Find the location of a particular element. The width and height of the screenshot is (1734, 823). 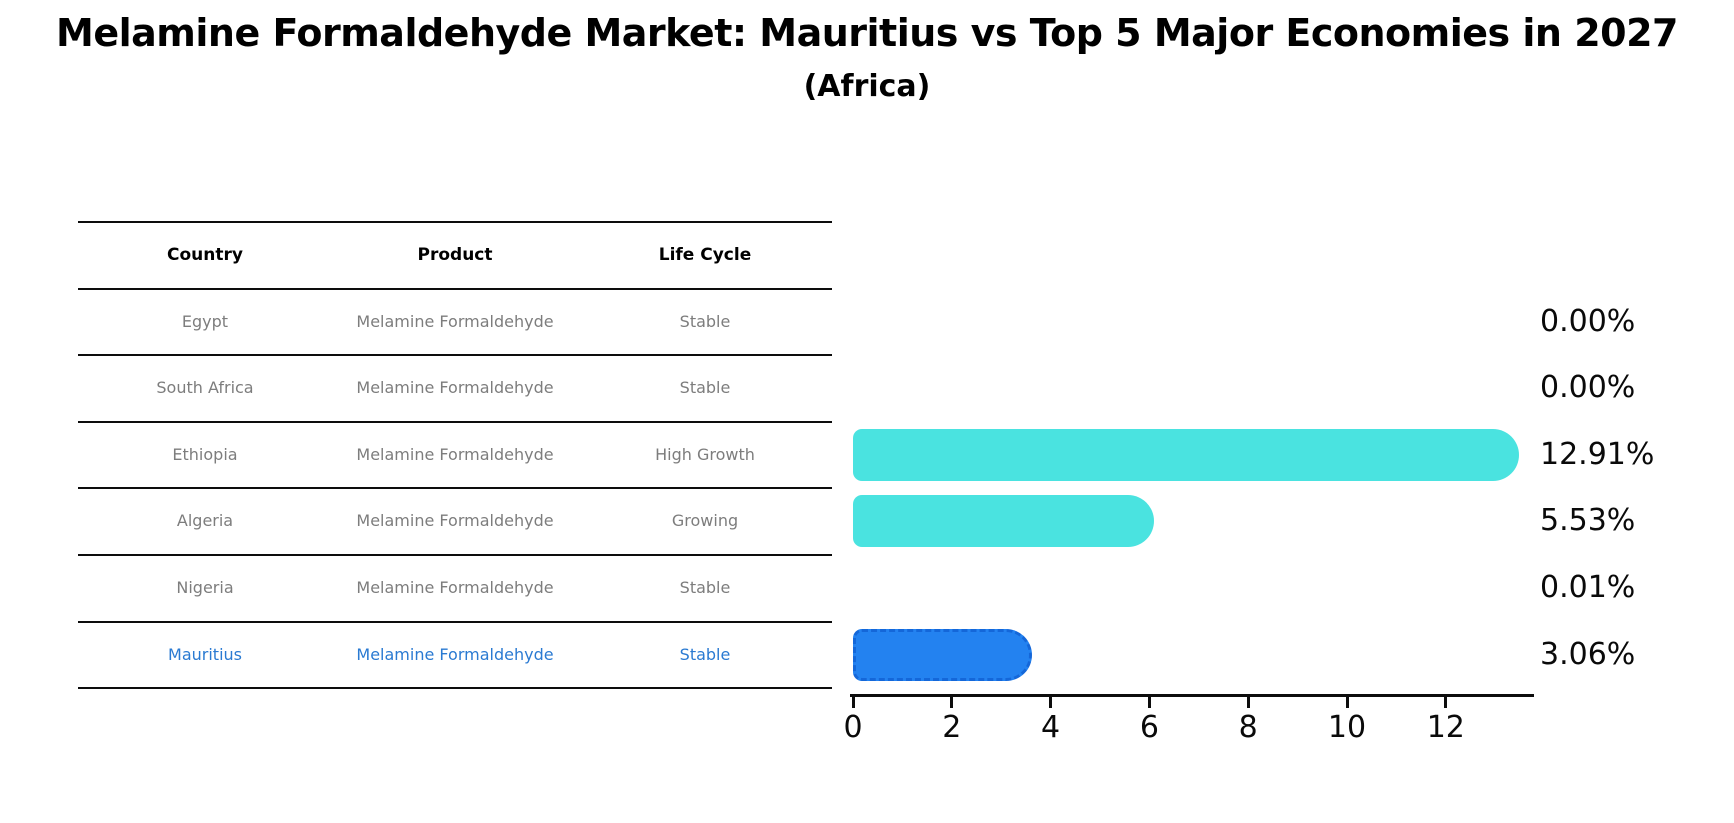

table-cell-lifecycle: High Growth is located at coordinates (705, 454).